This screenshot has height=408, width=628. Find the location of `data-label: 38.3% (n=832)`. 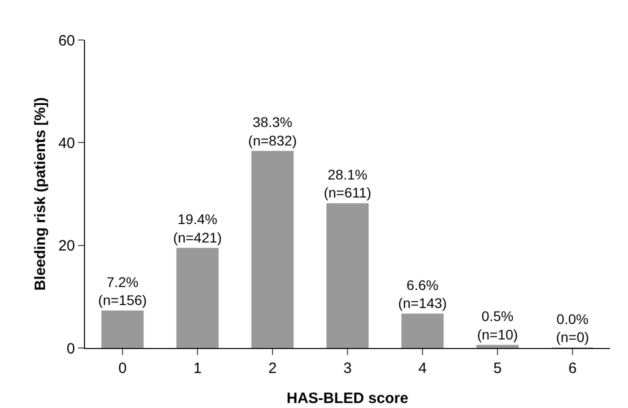

data-label: 38.3% (n=832) is located at coordinates (272, 131).